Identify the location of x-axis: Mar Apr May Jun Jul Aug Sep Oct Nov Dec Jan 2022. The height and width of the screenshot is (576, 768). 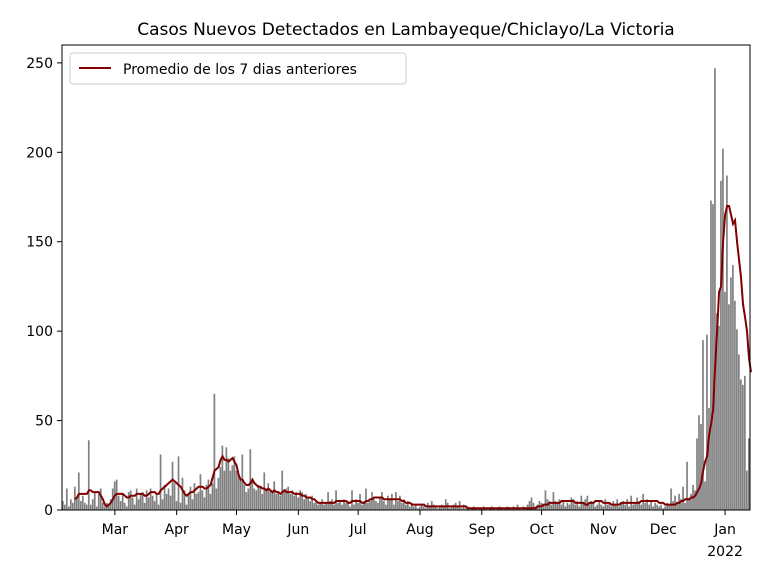
(422, 535).